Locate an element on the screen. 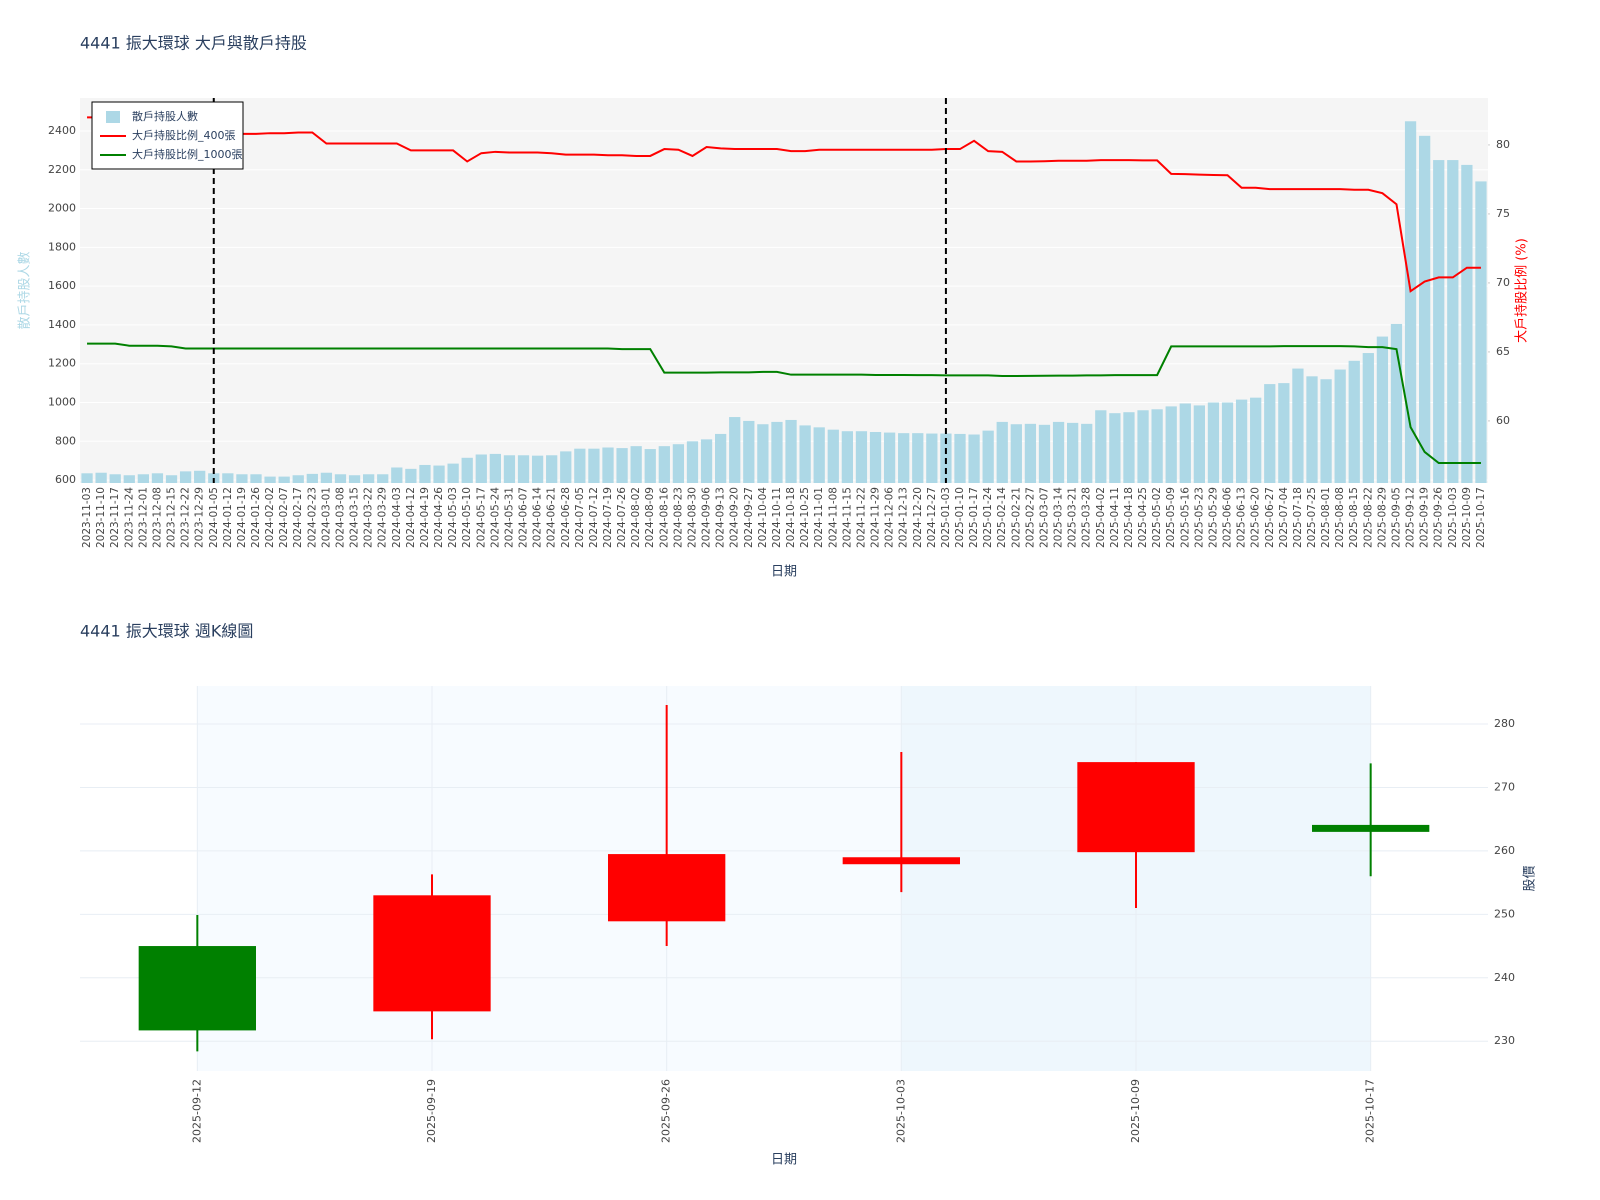  x-tick-label: 2024-03-22 is located at coordinates (369, 517).